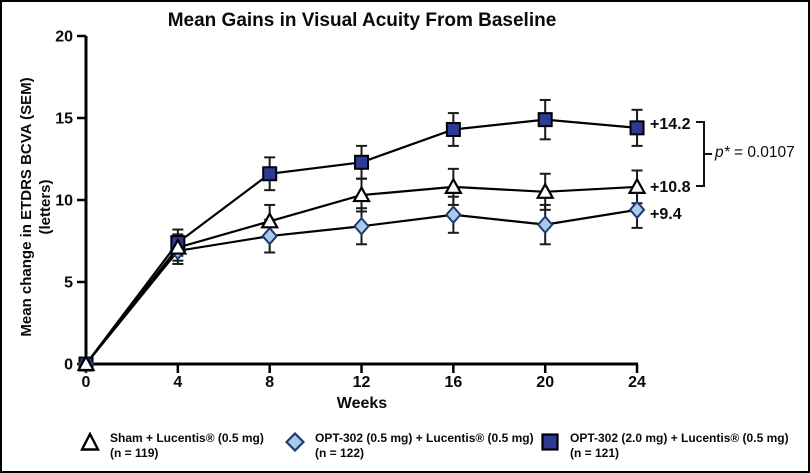 This screenshot has width=810, height=473. What do you see at coordinates (64, 201) in the screenshot?
I see `y-tick-label: 10` at bounding box center [64, 201].